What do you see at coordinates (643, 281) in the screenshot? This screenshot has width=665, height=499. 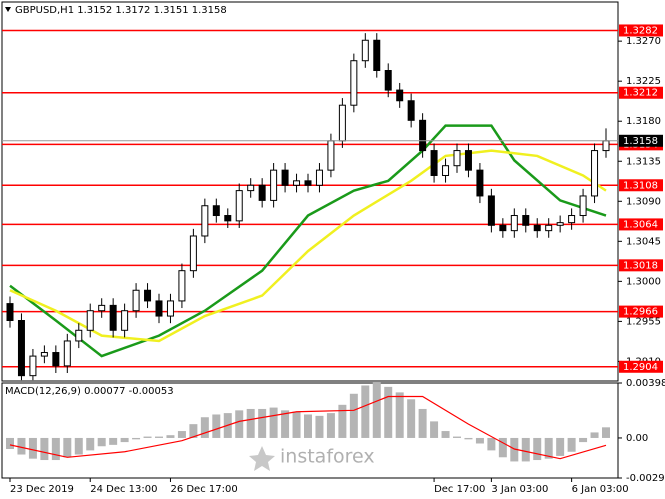 I see `y-tick-label: 1.3000` at bounding box center [643, 281].